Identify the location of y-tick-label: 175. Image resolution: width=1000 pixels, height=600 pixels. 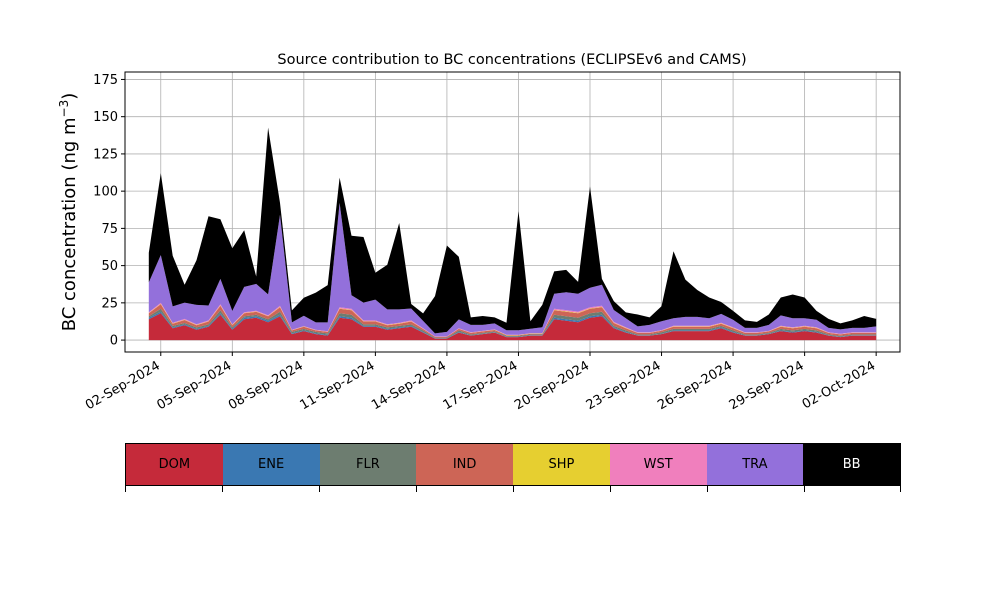
(105, 80).